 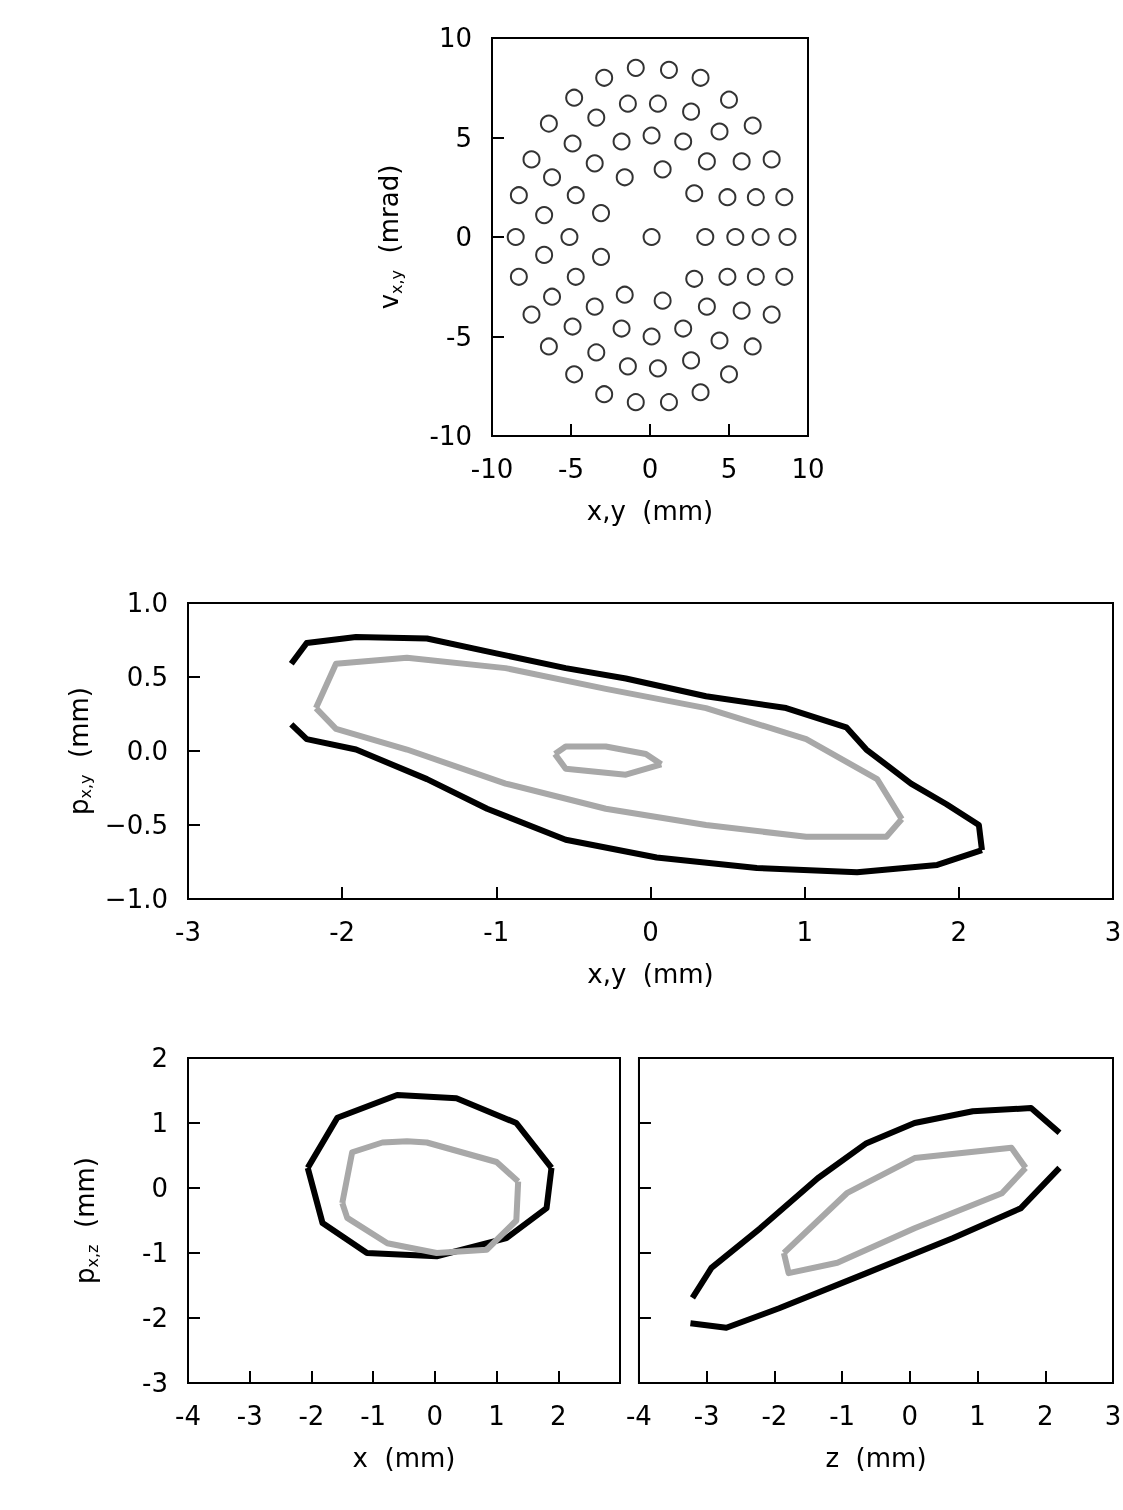 What do you see at coordinates (876, 1458) in the screenshot?
I see `x-axis-title: z (mm)` at bounding box center [876, 1458].